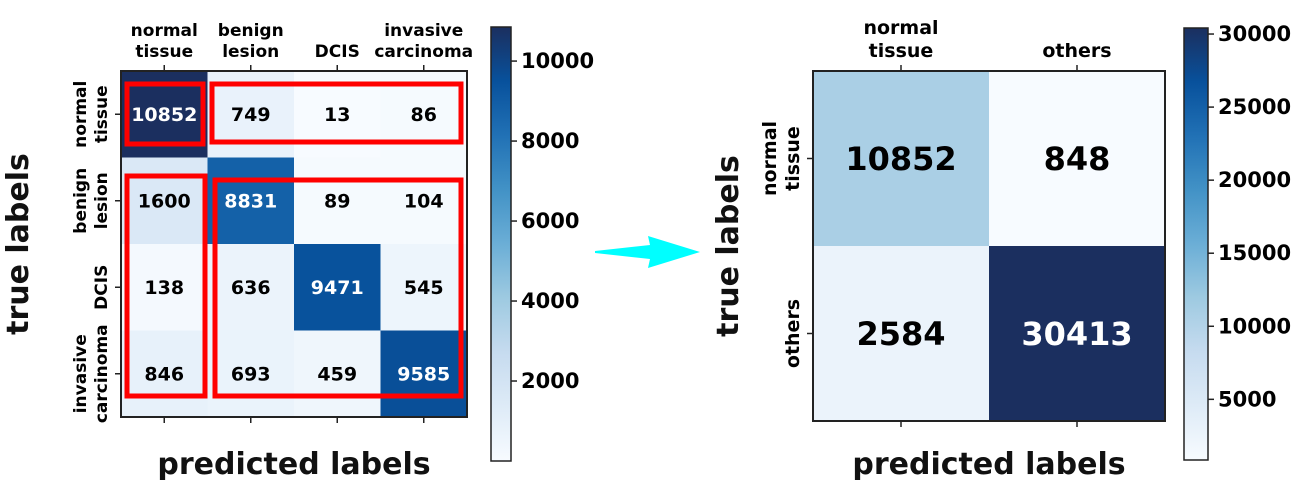  I want to click on cell-value-label: 848, so click(1077, 159).